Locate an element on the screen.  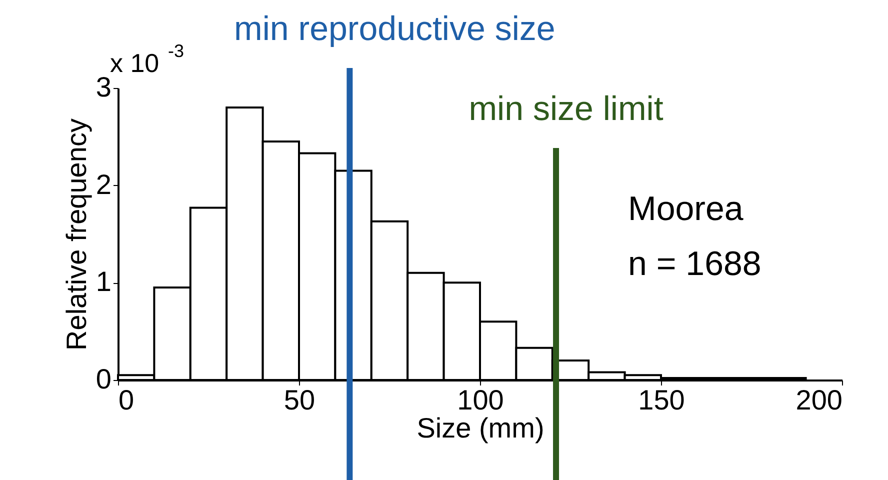
y-tick-label: 0 is located at coordinates (104, 379).